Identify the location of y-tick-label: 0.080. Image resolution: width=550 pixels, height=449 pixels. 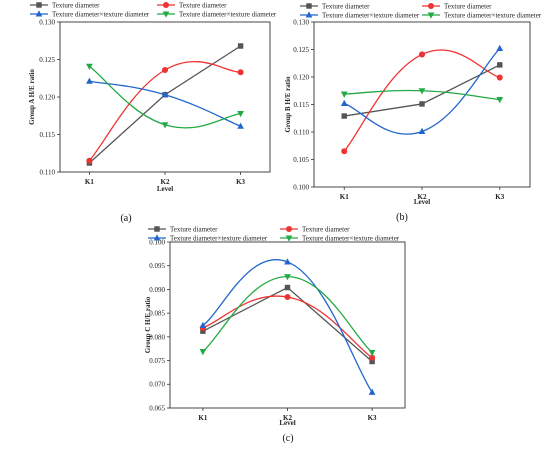
(157, 337).